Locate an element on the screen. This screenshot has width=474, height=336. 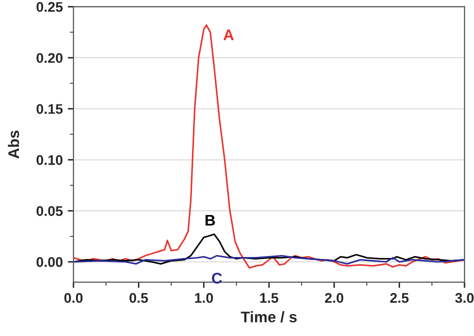
line-series is located at coordinates (269, 259).